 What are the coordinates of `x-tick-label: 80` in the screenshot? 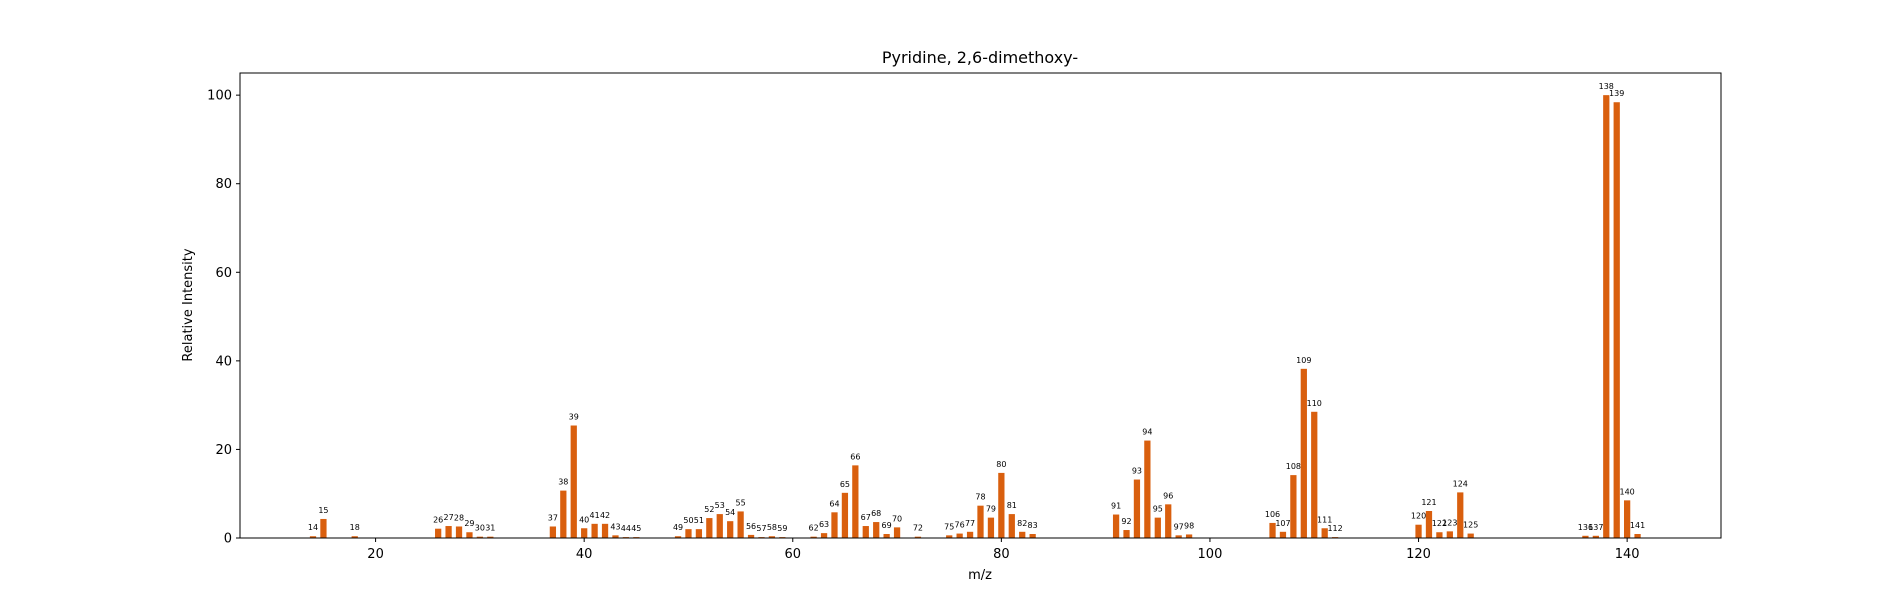 It's located at (1001, 554).